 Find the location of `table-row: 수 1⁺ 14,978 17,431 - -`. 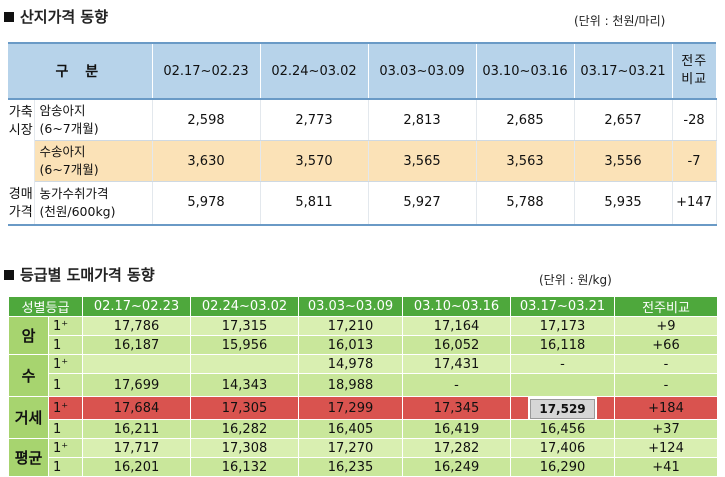

table-row: 수 1⁺ 14,978 17,431 - - is located at coordinates (363, 375).